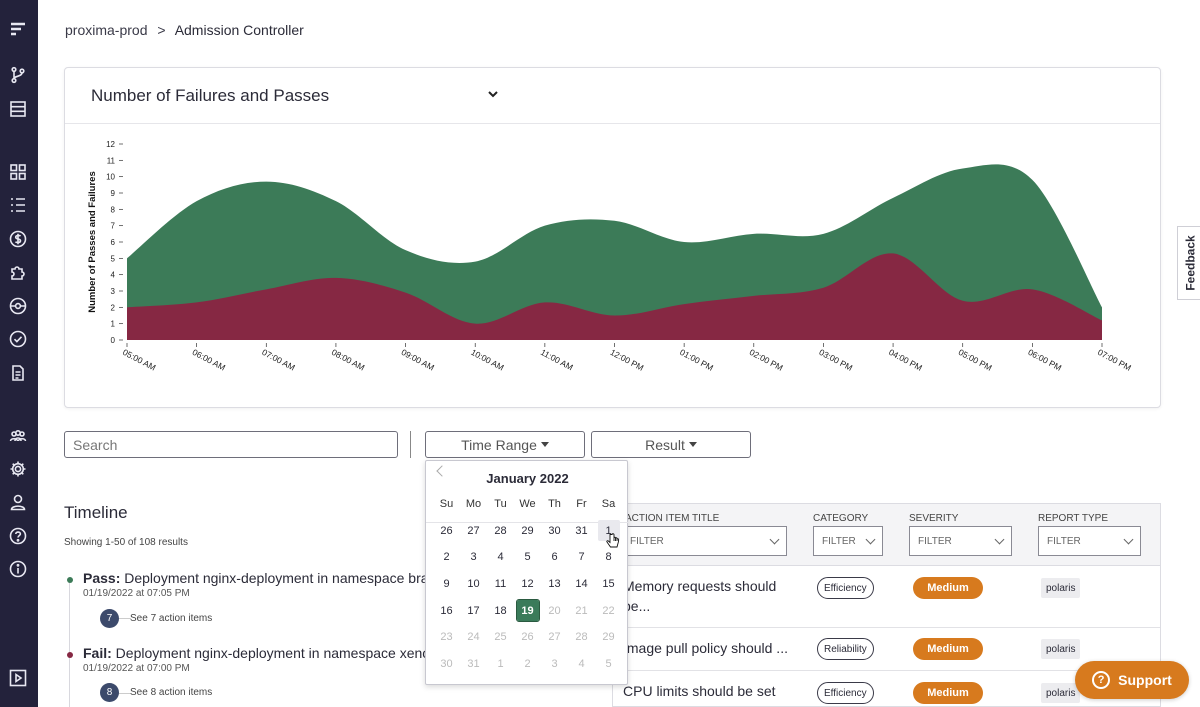 This screenshot has width=1200, height=707. What do you see at coordinates (113, 291) in the screenshot?
I see `y-tick-label: 3` at bounding box center [113, 291].